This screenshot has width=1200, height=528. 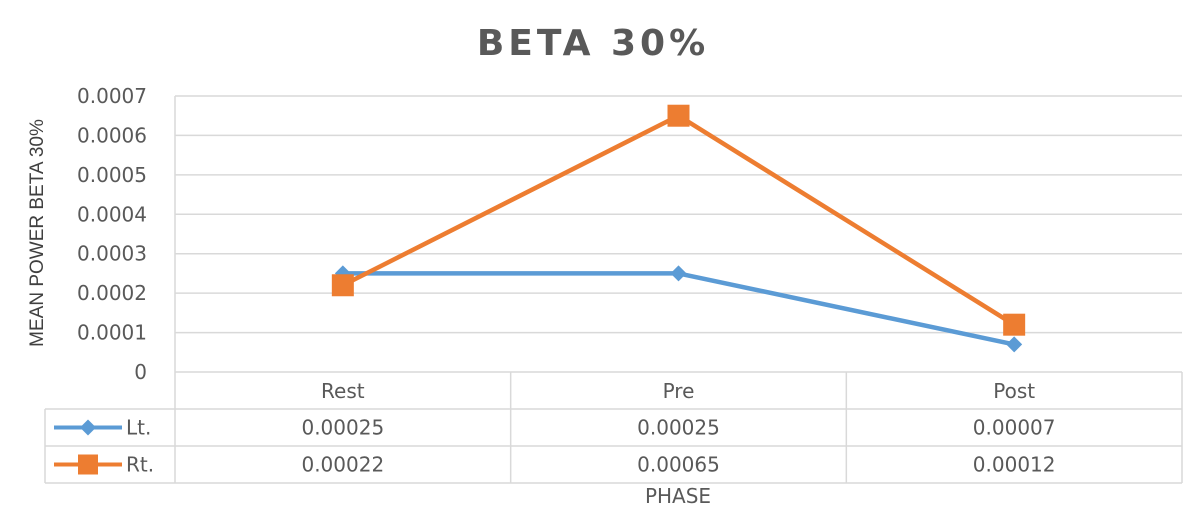 I want to click on data-table-value: 0.00007, so click(x=1014, y=428).